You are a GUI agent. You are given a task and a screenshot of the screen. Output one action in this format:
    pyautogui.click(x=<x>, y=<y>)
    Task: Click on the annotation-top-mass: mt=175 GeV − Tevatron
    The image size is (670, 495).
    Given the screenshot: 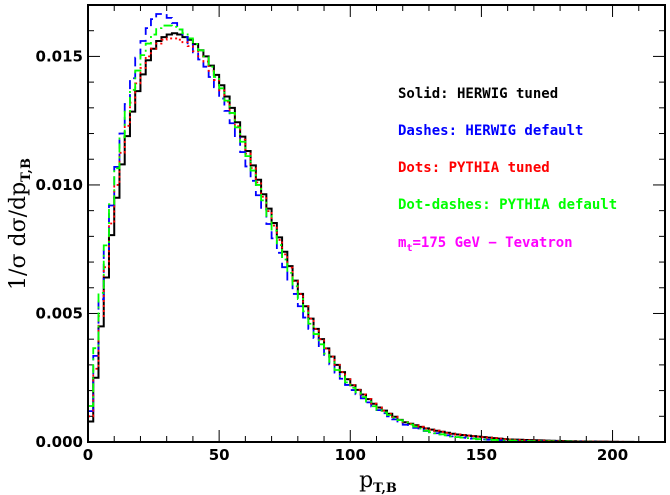 What is the action you would take?
    pyautogui.click(x=485, y=244)
    